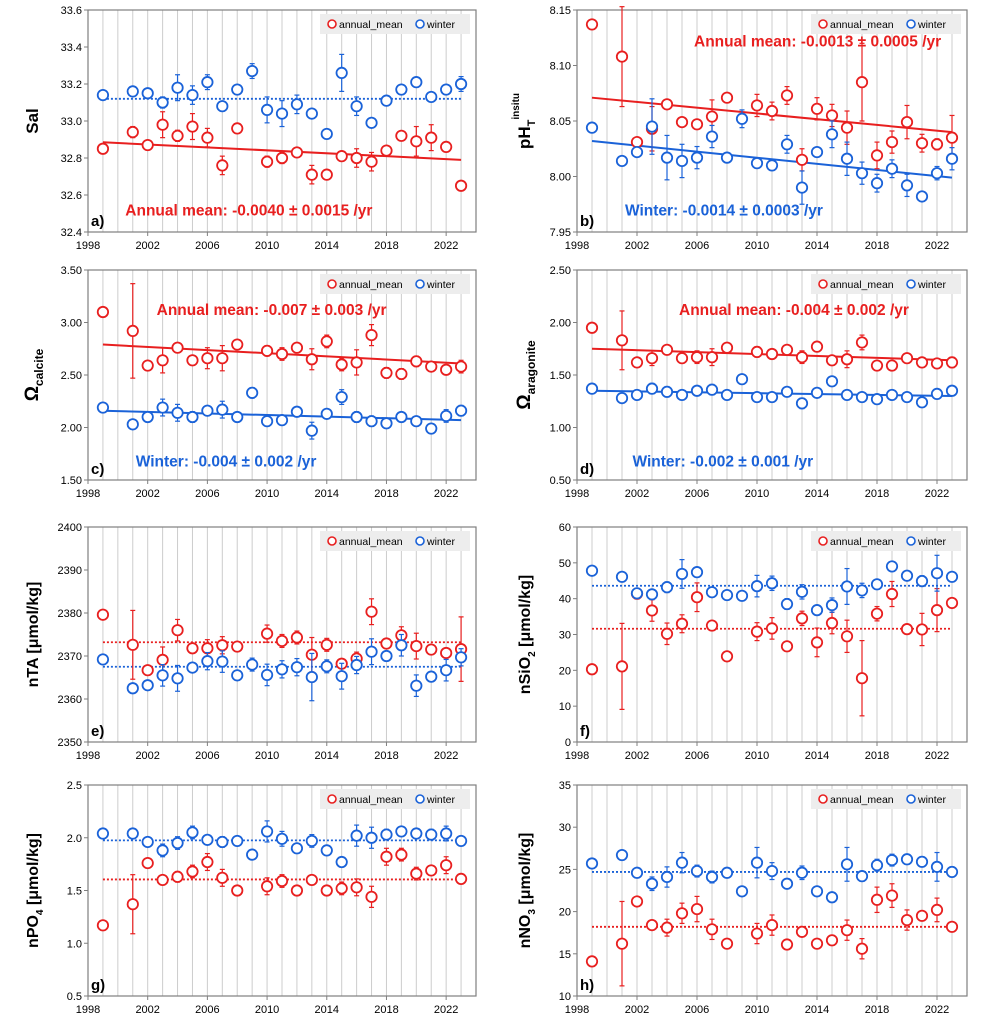  Describe the element at coordinates (862, 25) in the screenshot. I see `legend-label-annual_mean: annual_mean` at that location.